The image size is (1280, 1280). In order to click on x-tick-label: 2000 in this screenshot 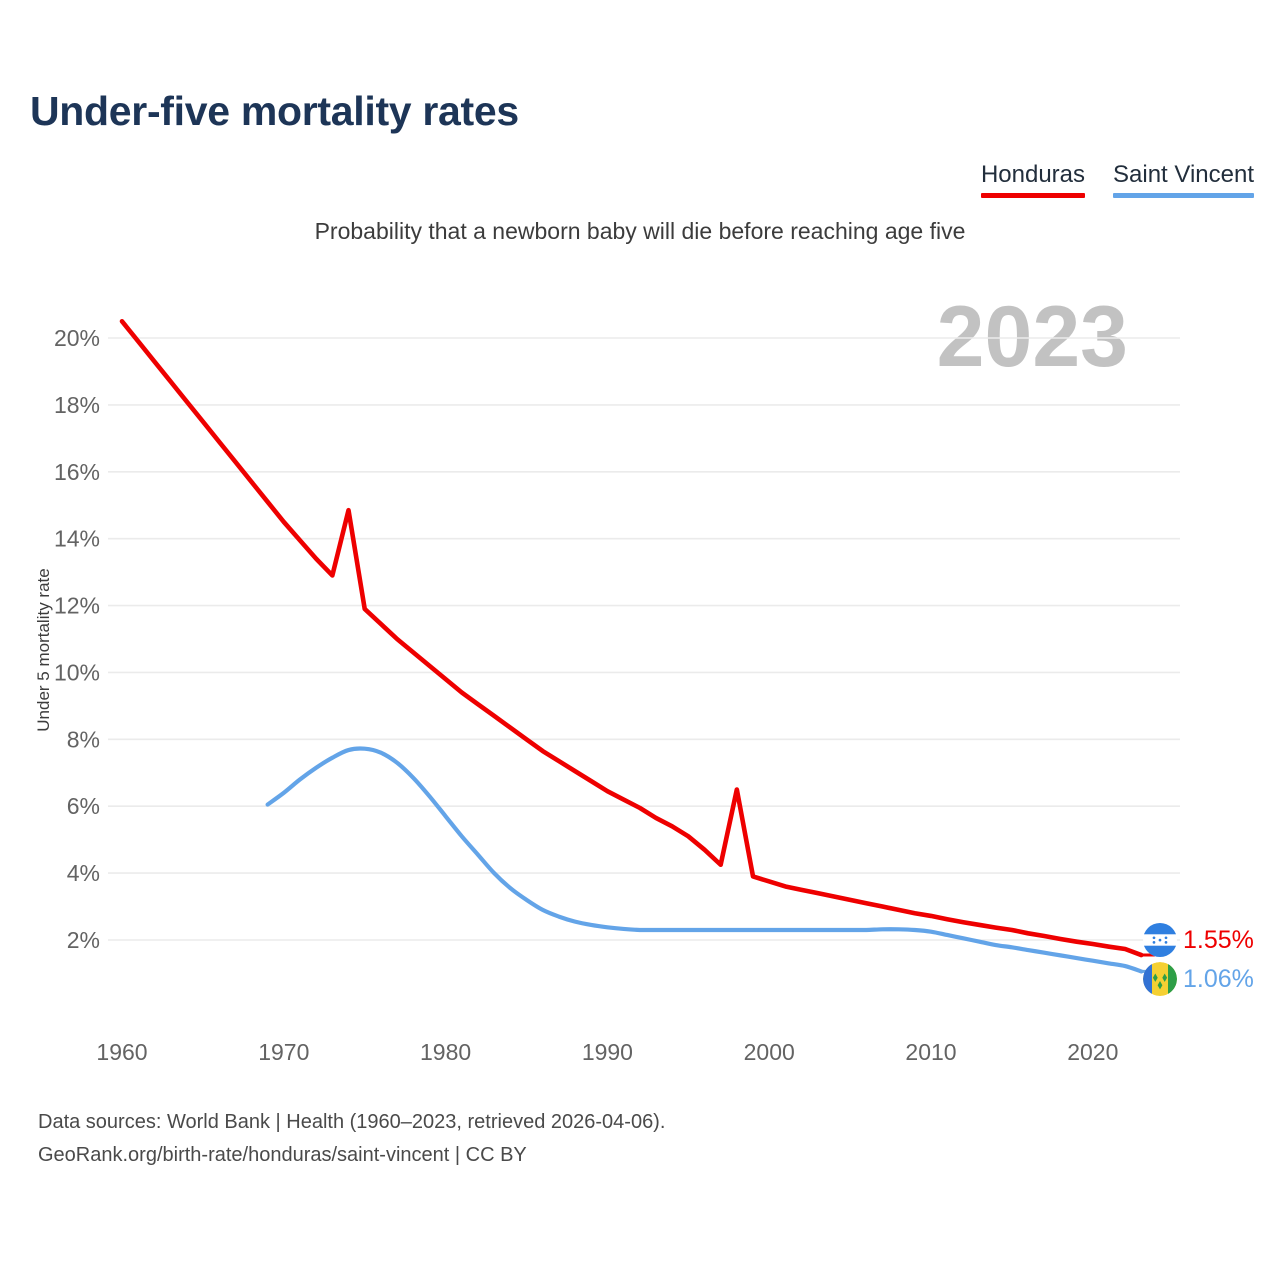, I will do `click(769, 1052)`.